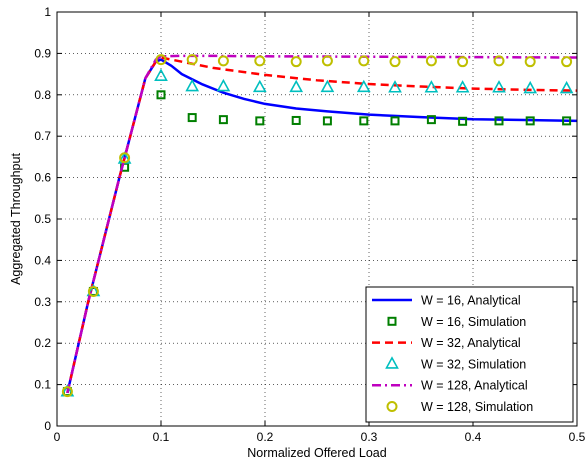 The height and width of the screenshot is (464, 588). I want to click on legend-label: W = 128, Simulation, so click(477, 407).